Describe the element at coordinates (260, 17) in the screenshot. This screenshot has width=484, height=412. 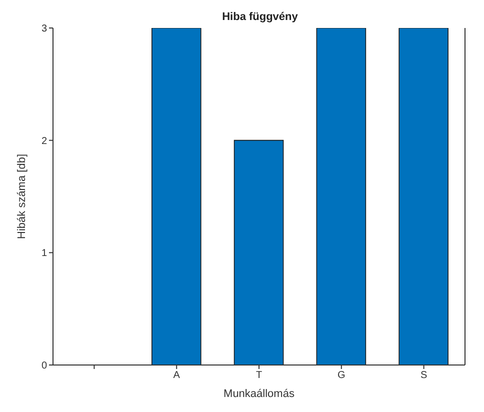
I see `chart-title: Hiba függvény` at that location.